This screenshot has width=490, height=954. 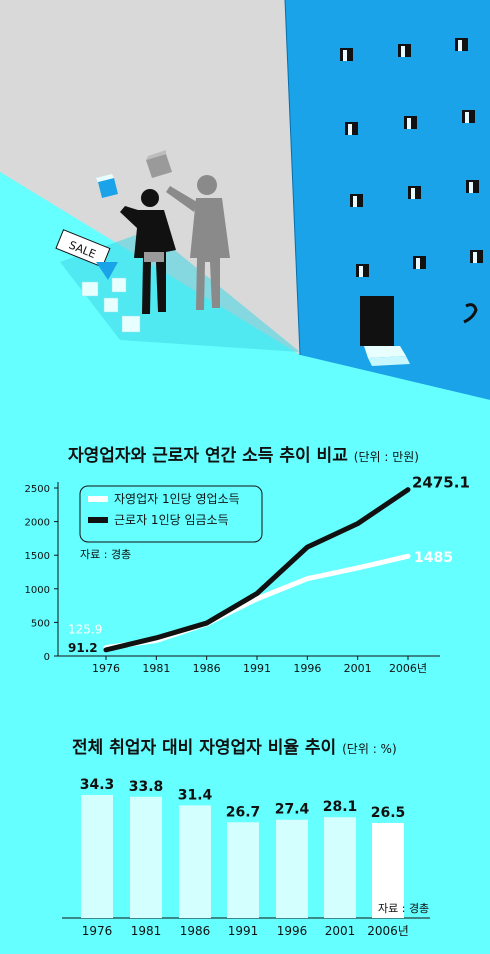 I want to click on chart2-unit: (단위 : %), so click(x=369, y=749).